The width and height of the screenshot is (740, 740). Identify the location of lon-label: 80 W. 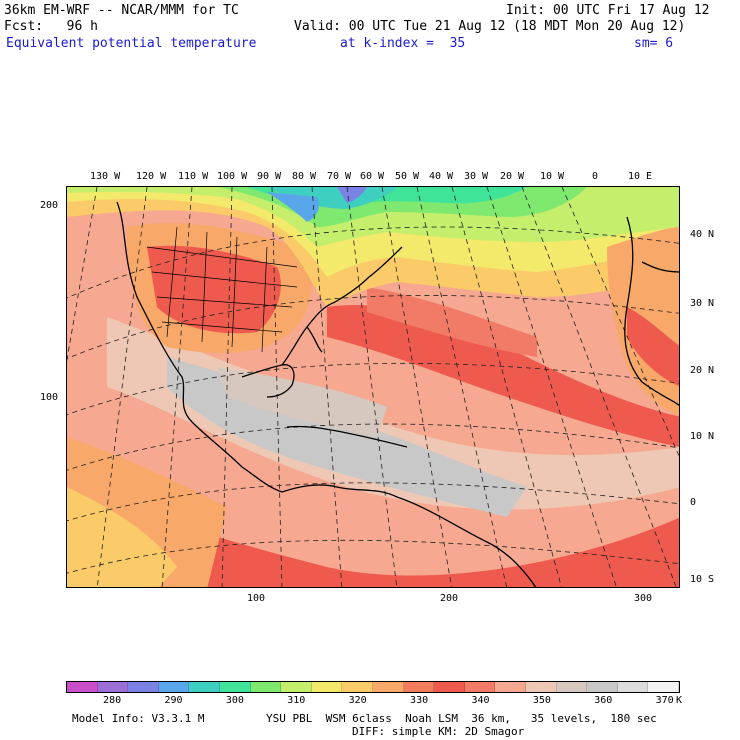
(304, 176).